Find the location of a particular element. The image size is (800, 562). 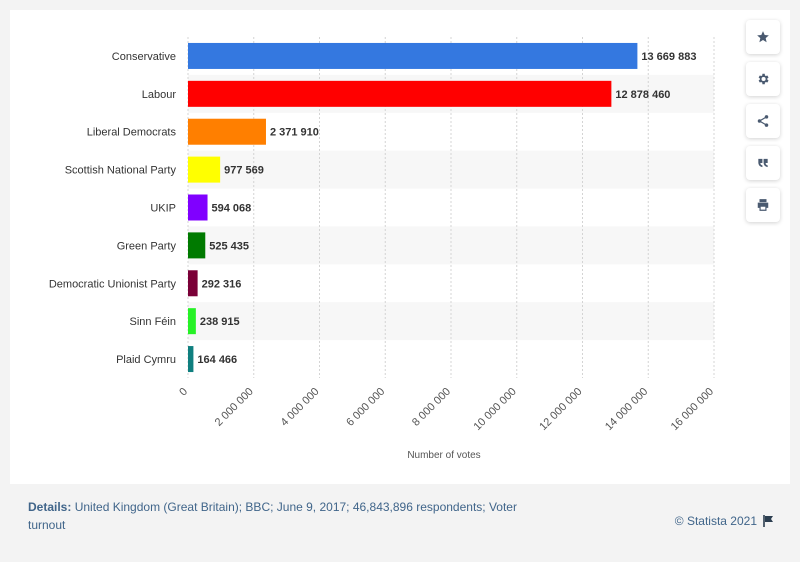

credit-text: © Statista 2021 is located at coordinates (715, 521).